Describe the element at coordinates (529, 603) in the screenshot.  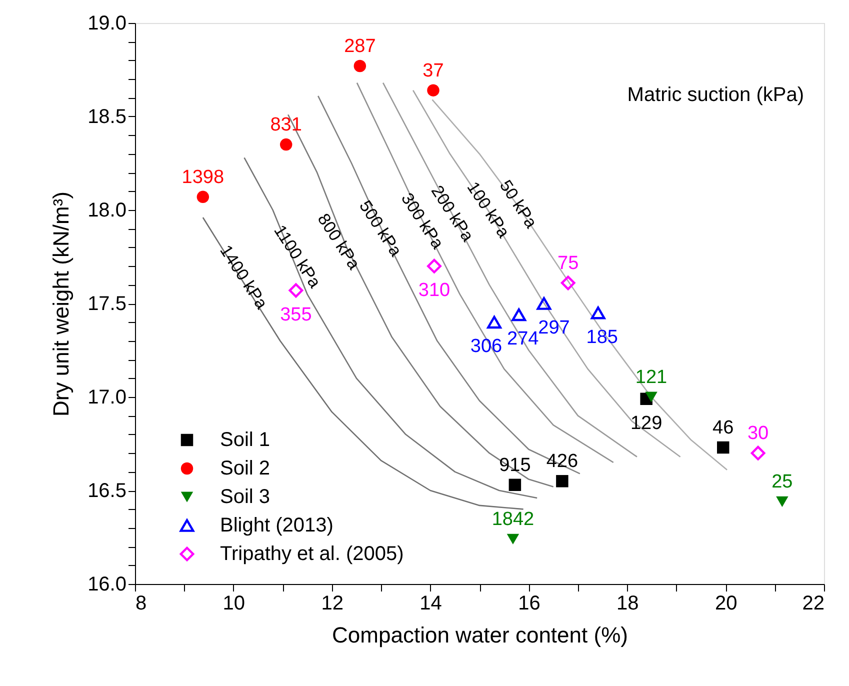
I see `x-tick-label: 16` at that location.